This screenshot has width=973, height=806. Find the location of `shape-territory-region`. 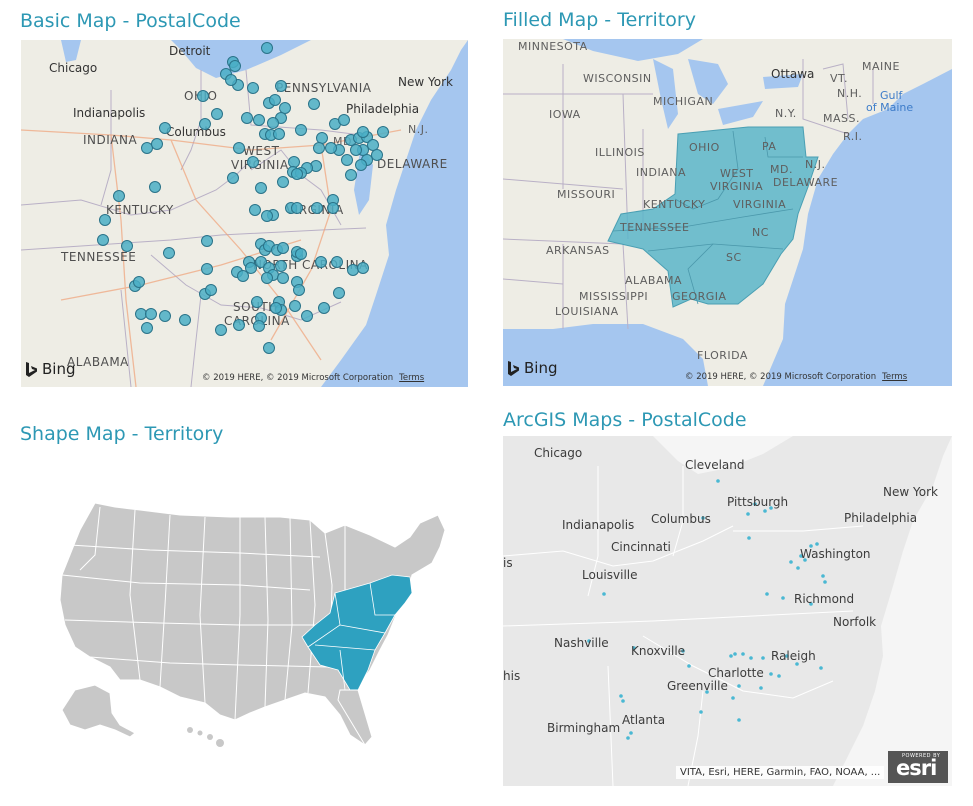

shape-territory-region is located at coordinates (357, 632).